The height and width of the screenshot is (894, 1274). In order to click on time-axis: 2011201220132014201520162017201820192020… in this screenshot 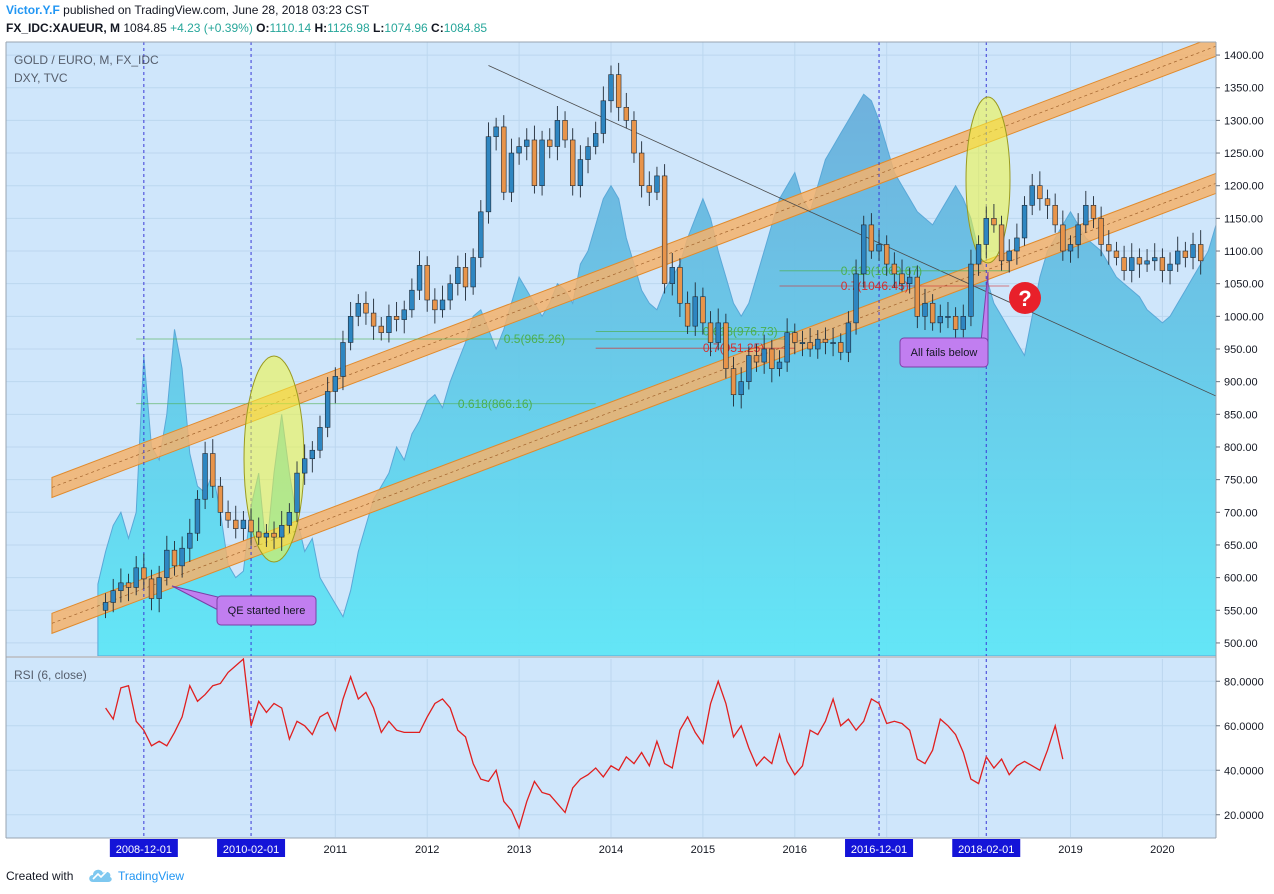, I will do `click(642, 848)`.